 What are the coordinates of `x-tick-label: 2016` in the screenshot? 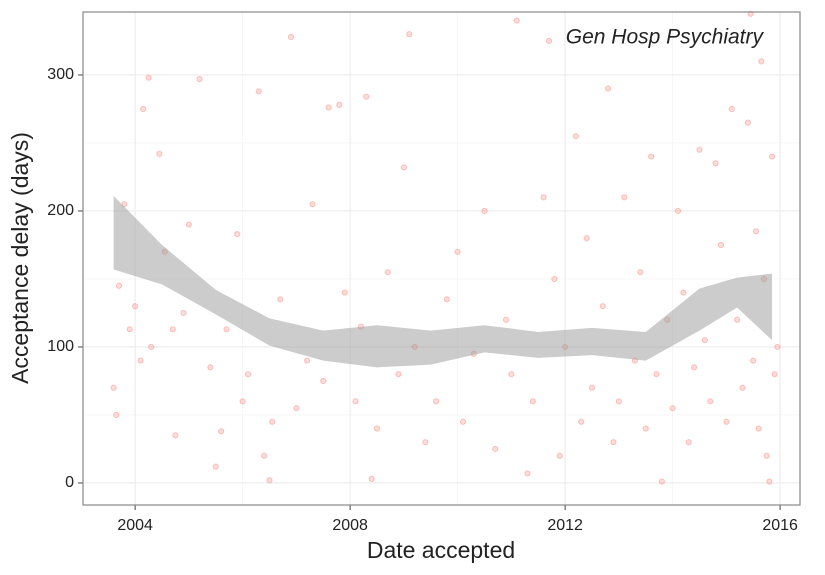 It's located at (780, 525).